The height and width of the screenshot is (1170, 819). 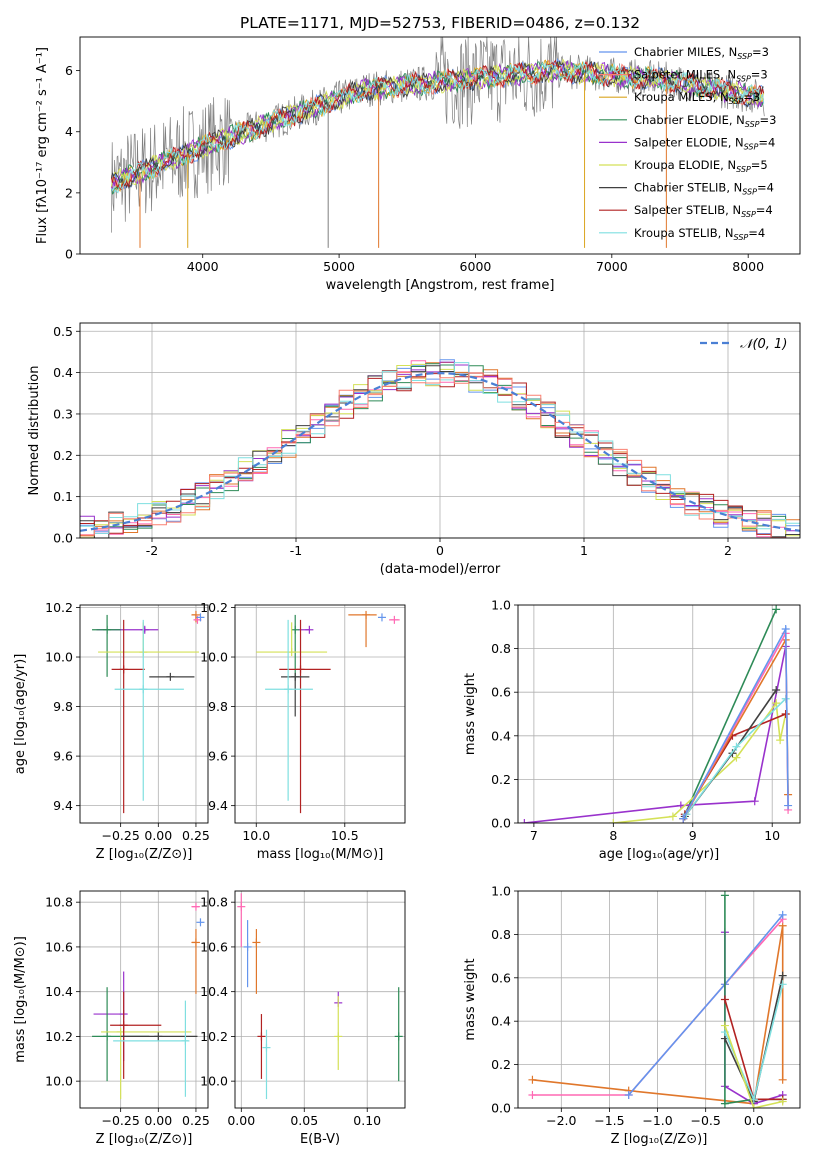 What do you see at coordinates (345, 835) in the screenshot?
I see `x-tick-label: 10.5` at bounding box center [345, 835].